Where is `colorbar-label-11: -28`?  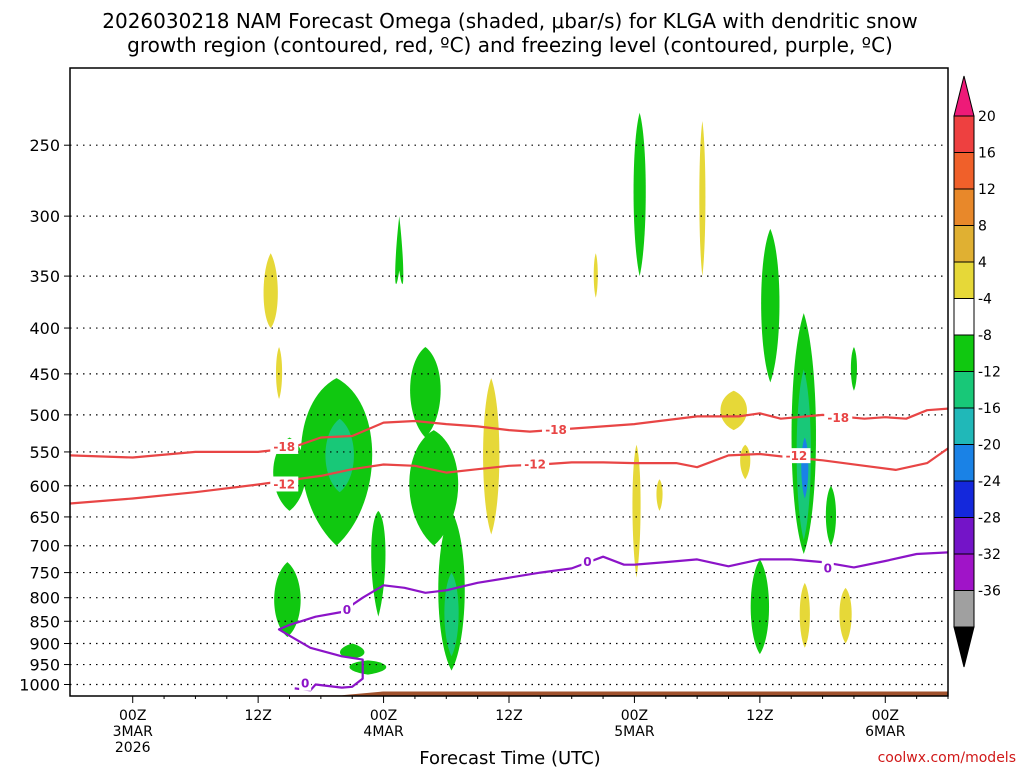 colorbar-label-11: -28 is located at coordinates (989, 519).